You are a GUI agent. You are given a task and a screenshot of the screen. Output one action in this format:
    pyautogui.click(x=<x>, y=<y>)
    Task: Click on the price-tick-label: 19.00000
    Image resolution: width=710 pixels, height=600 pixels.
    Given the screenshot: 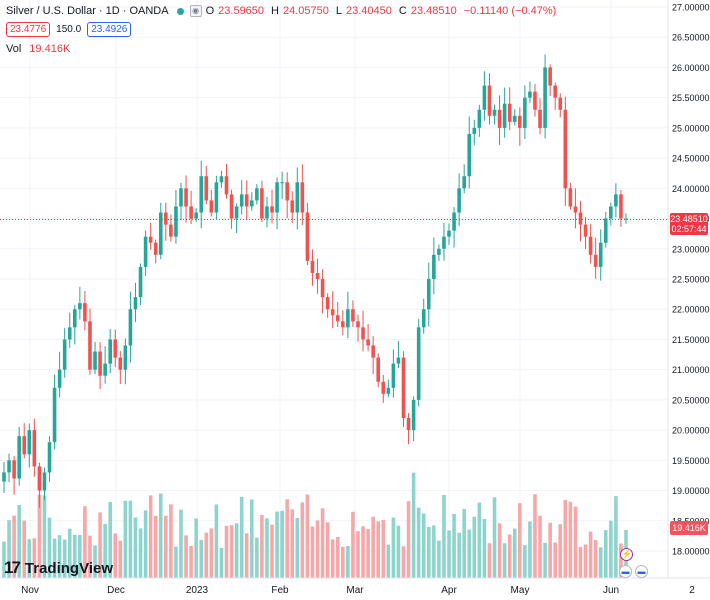 What is the action you would take?
    pyautogui.click(x=691, y=491)
    